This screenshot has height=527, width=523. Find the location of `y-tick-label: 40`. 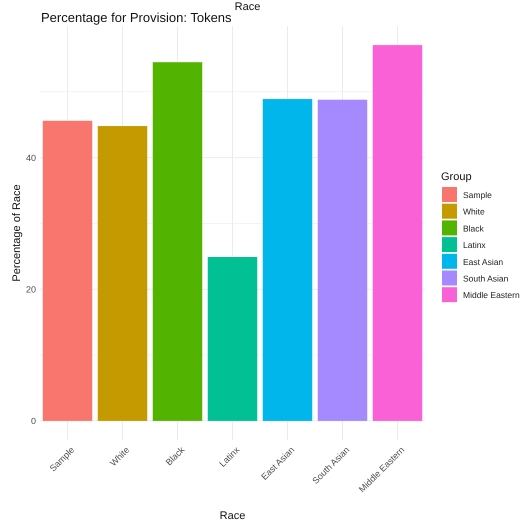

y-tick-label: 40 is located at coordinates (31, 157).